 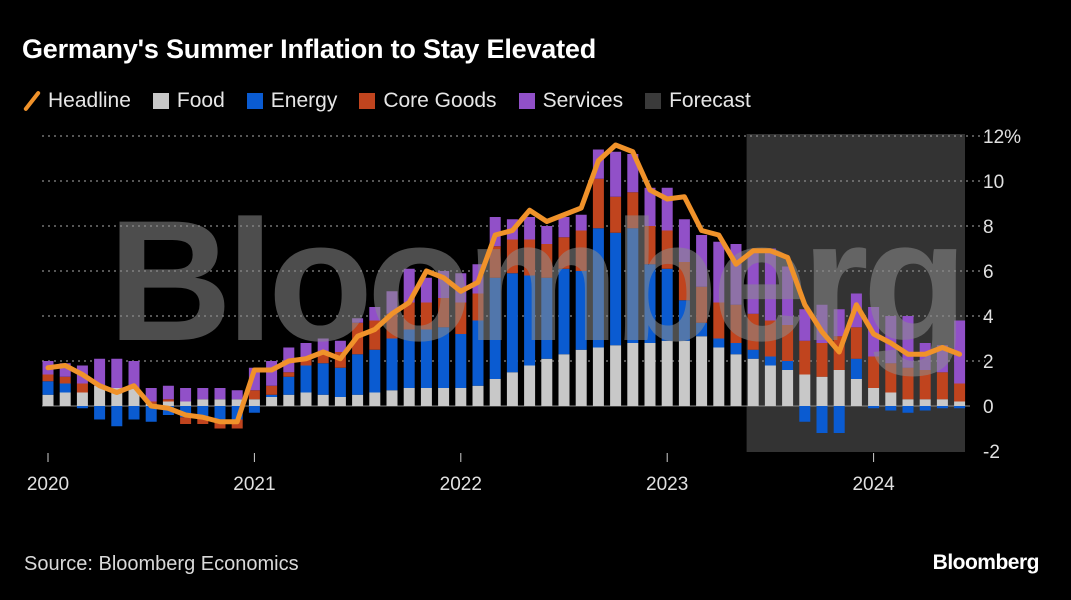 I want to click on legend-item-energy: Energy, so click(x=292, y=101).